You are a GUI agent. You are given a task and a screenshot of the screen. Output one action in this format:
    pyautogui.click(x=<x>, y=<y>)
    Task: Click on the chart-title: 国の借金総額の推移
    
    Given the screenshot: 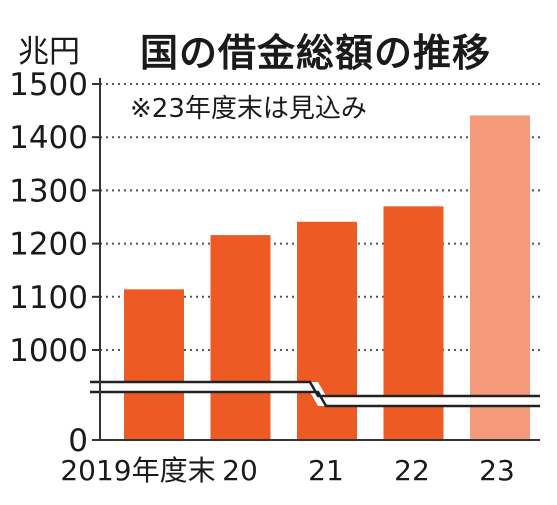 What is the action you would take?
    pyautogui.click(x=316, y=53)
    